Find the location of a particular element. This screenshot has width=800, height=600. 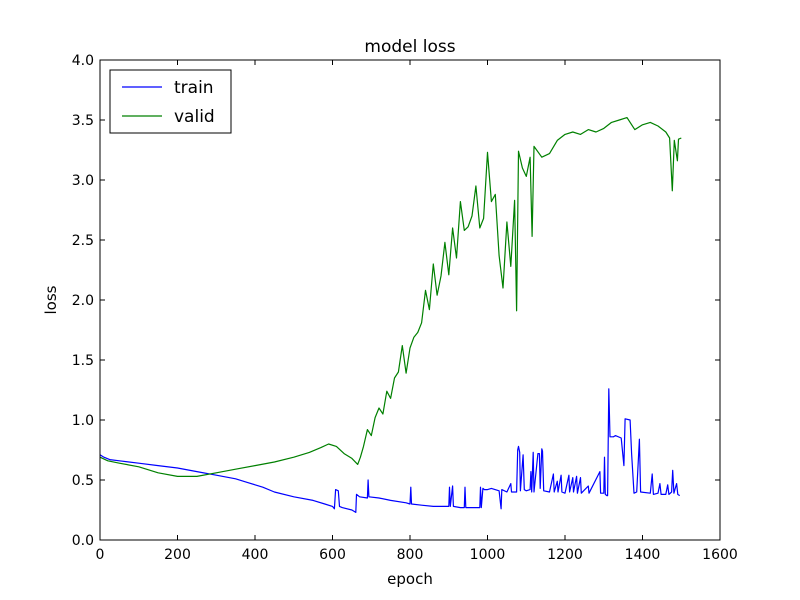

y-tick-label: 0.5 is located at coordinates (83, 481).